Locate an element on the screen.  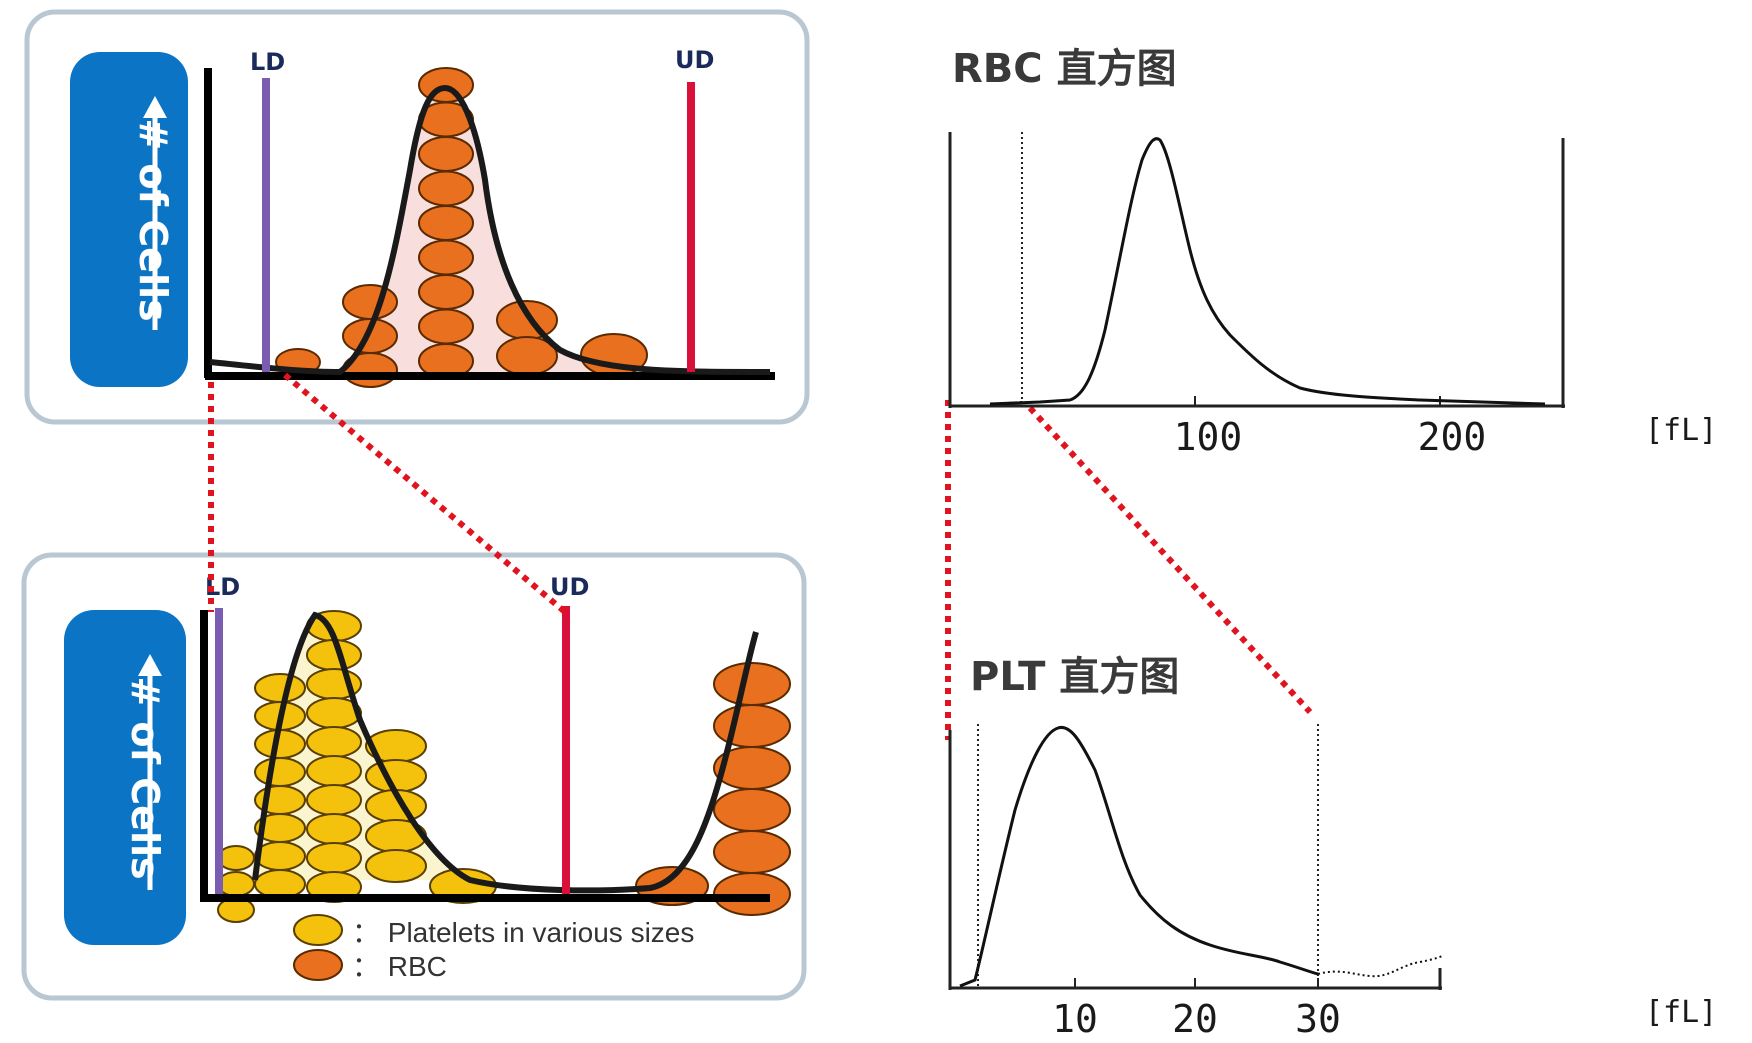
plt-histogram-tail is located at coordinates (1380, 966).